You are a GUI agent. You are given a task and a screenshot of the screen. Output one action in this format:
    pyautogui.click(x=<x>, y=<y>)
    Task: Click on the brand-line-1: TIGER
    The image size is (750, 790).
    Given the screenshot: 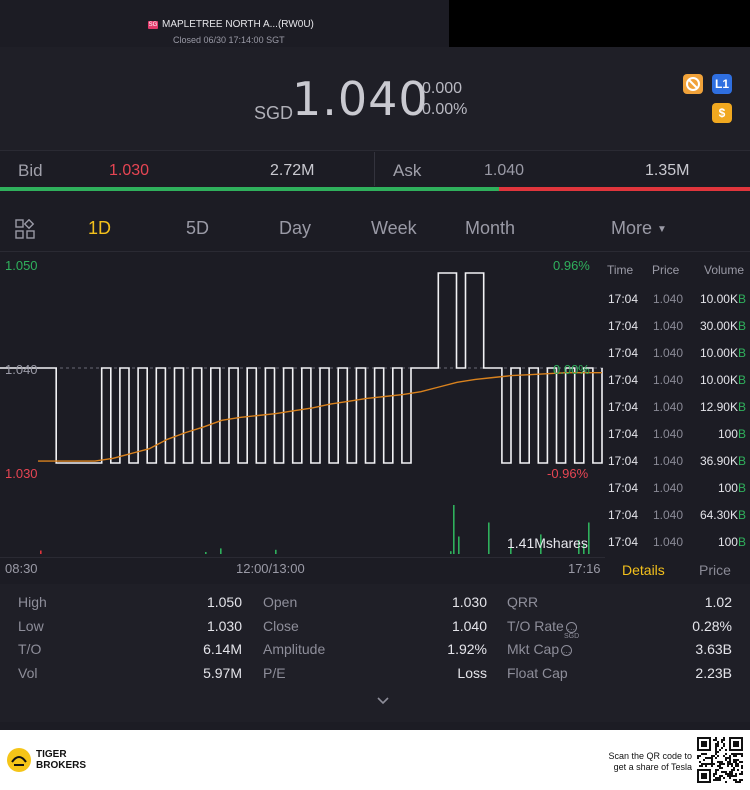 What is the action you would take?
    pyautogui.click(x=51, y=754)
    